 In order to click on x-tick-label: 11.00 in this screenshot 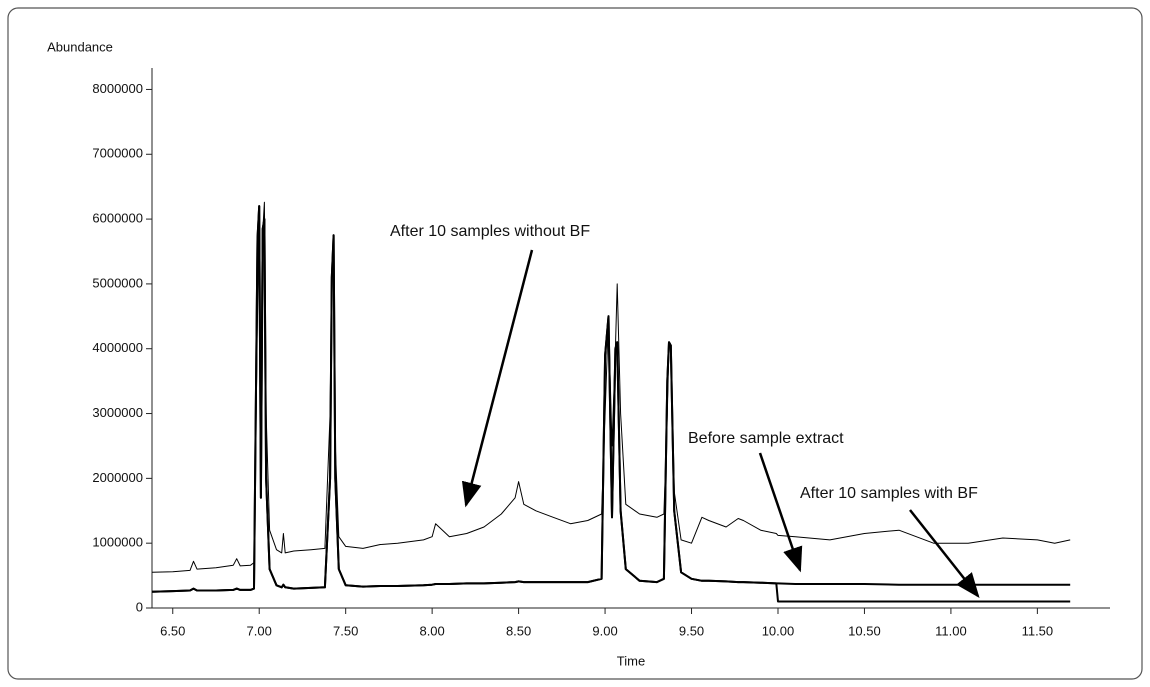, I will do `click(951, 630)`.